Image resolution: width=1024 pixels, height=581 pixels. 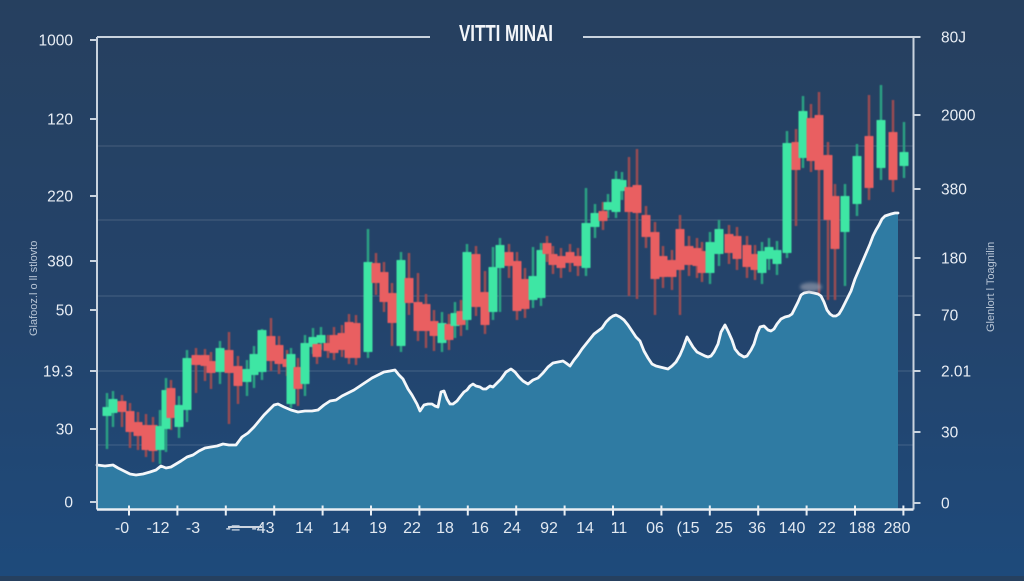 What do you see at coordinates (897, 528) in the screenshot?
I see `svg-text: 280` at bounding box center [897, 528].